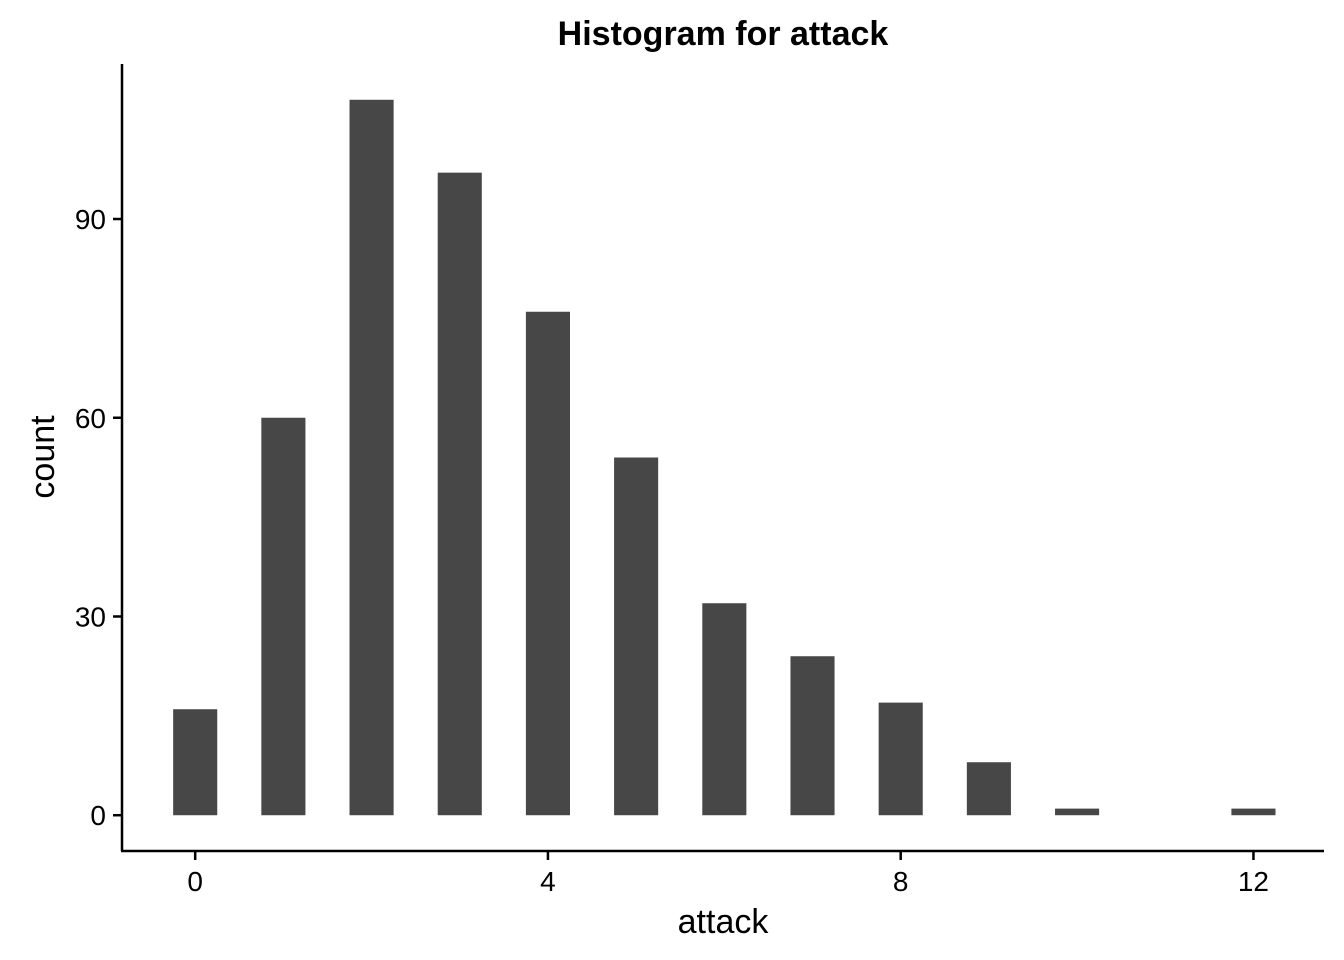 The width and height of the screenshot is (1344, 960). I want to click on y-tick-label: 0, so click(98, 815).